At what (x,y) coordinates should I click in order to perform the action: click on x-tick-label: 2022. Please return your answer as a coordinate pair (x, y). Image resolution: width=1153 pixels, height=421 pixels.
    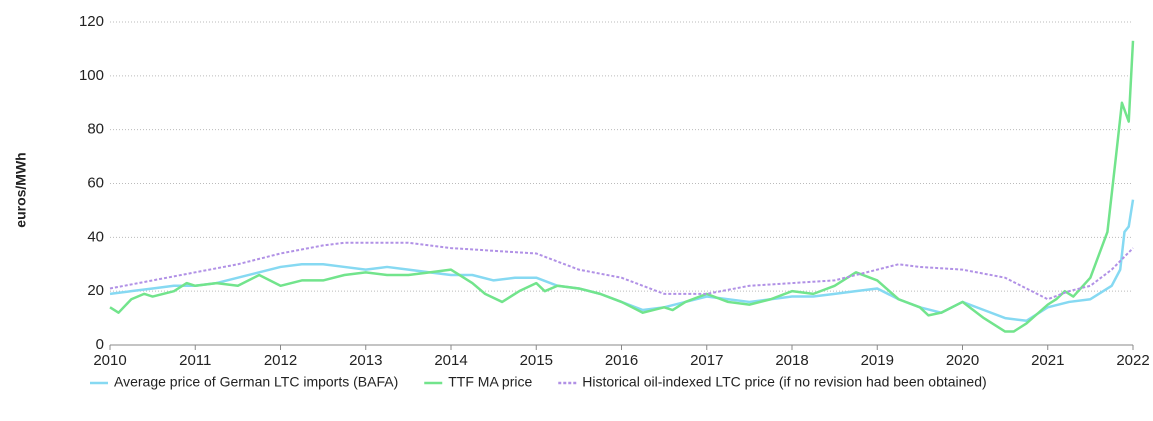
    Looking at the image, I should click on (1132, 360).